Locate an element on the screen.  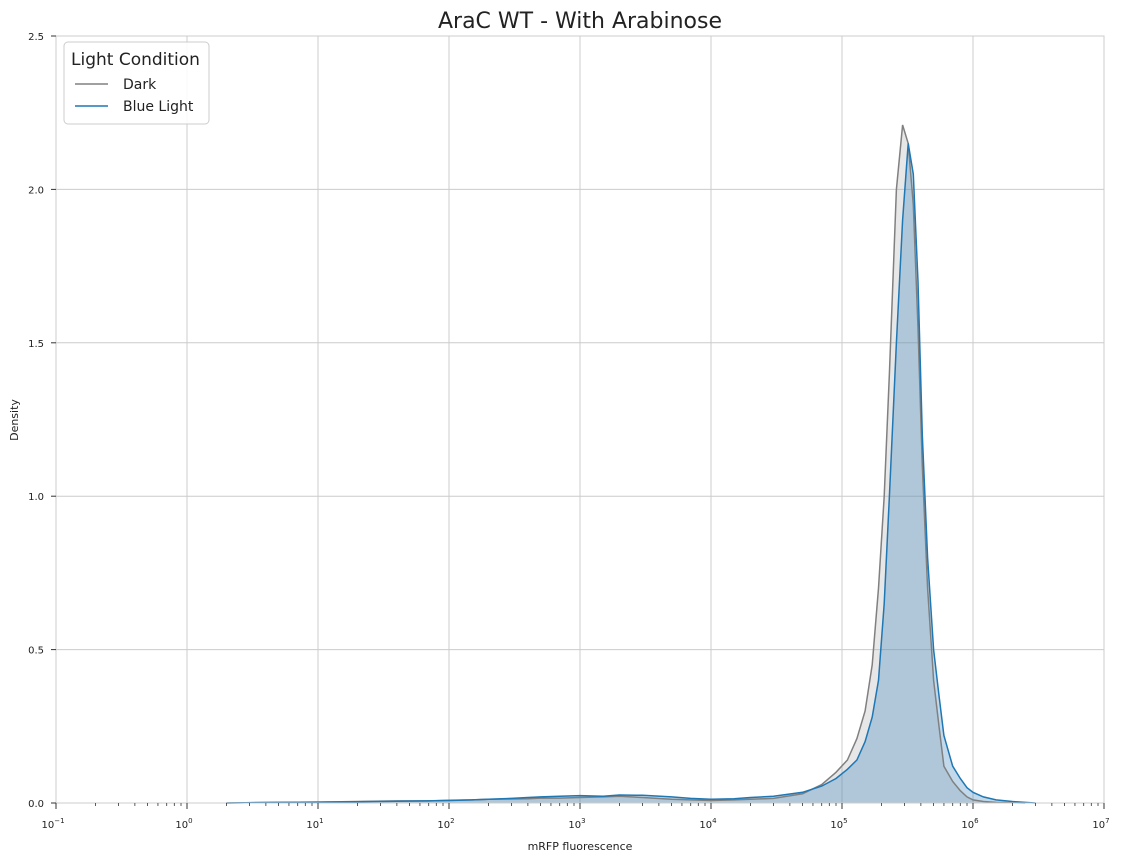
chart-title: AraC WT - With Arabinose is located at coordinates (580, 21).